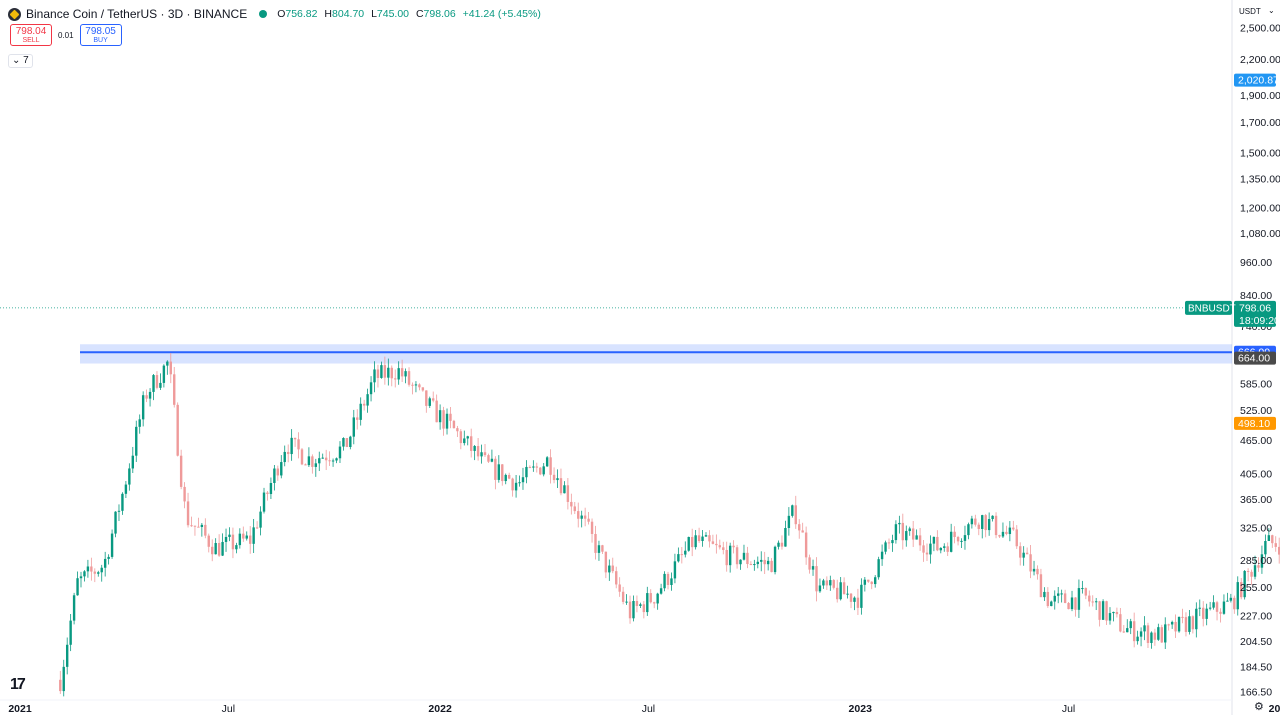 The height and width of the screenshot is (715, 1280). What do you see at coordinates (1260, 234) in the screenshot?
I see `y-tick-label: 1,080.00` at bounding box center [1260, 234].